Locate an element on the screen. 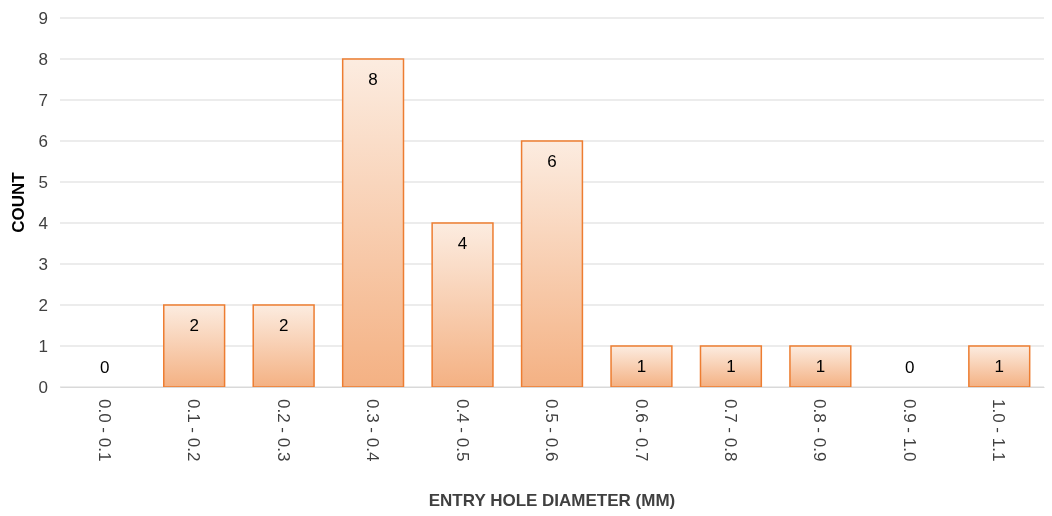  x-tick-label: 0.5 - 0.6 is located at coordinates (552, 430).